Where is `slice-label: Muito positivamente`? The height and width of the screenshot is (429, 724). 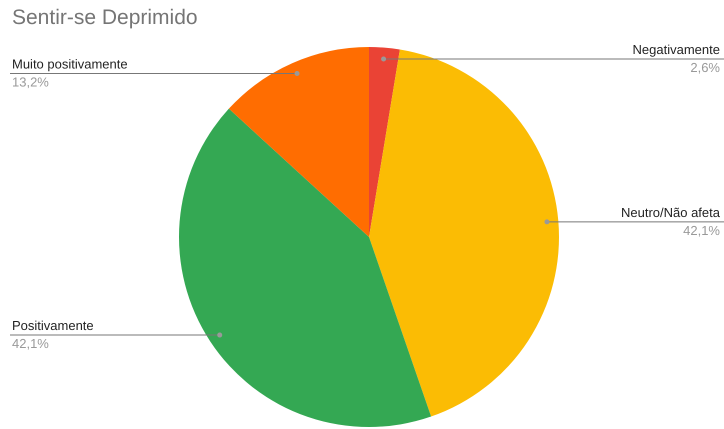
slice-label: Muito positivamente is located at coordinates (70, 64).